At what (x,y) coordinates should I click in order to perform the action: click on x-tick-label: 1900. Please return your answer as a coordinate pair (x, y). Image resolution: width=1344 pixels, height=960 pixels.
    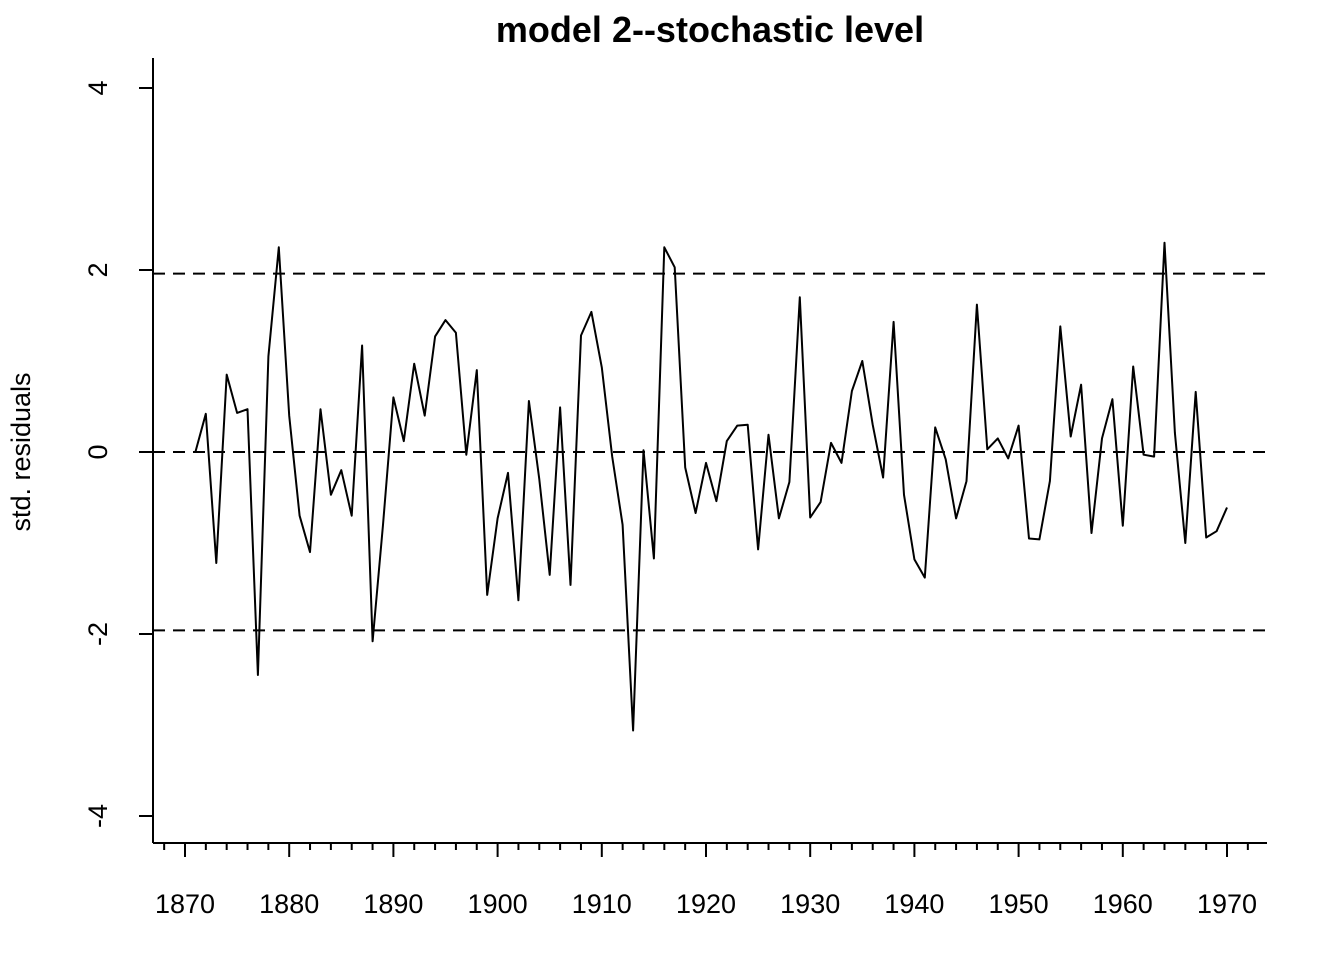
    Looking at the image, I should click on (498, 904).